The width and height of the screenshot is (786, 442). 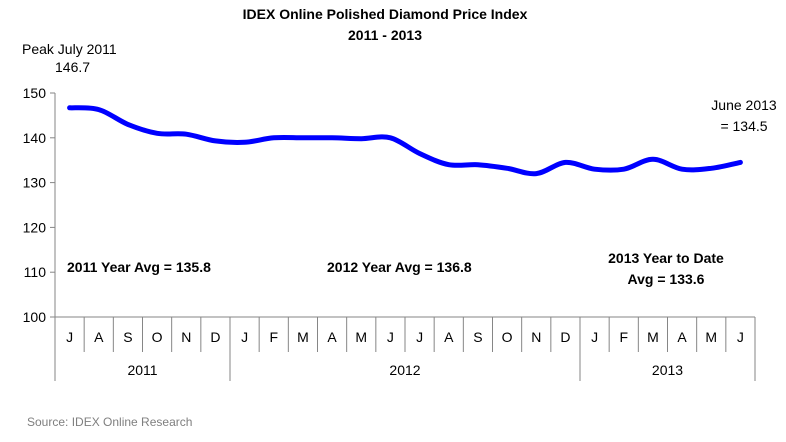 I want to click on series-line, so click(x=405, y=141).